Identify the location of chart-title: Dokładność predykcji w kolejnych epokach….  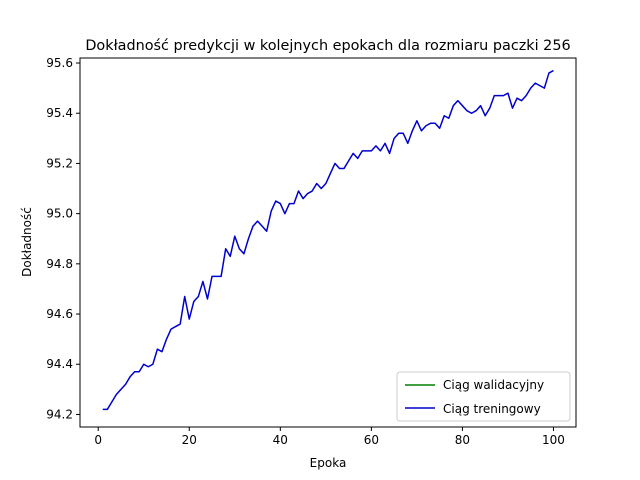
(327, 46).